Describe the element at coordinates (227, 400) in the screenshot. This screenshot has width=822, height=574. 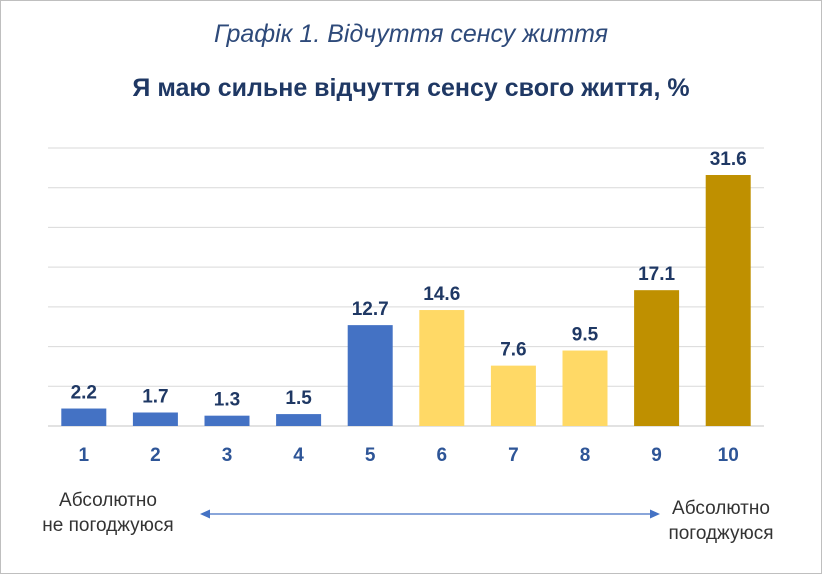
I see `data-label: 1.3` at that location.